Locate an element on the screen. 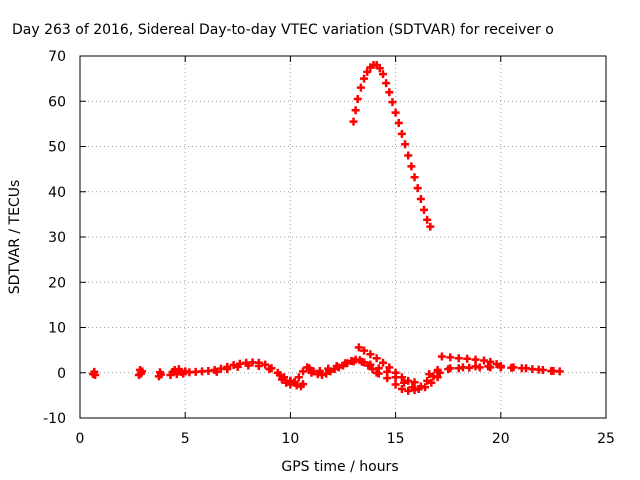  x-axis-label: GPS time / hours is located at coordinates (339, 467).